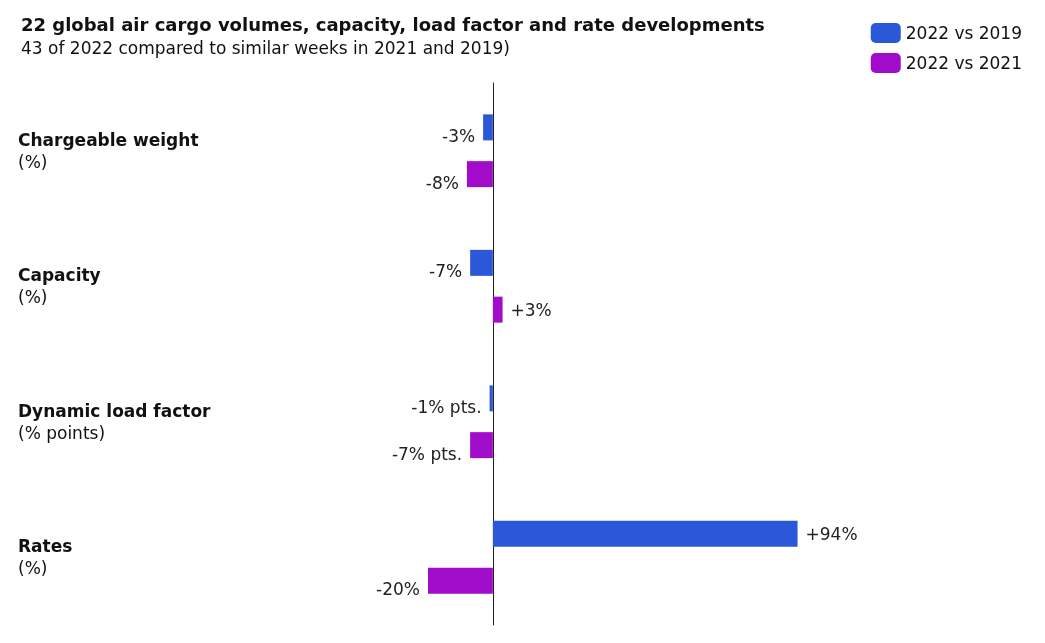  Describe the element at coordinates (446, 406) in the screenshot. I see `data-label: -1% pts.` at that location.